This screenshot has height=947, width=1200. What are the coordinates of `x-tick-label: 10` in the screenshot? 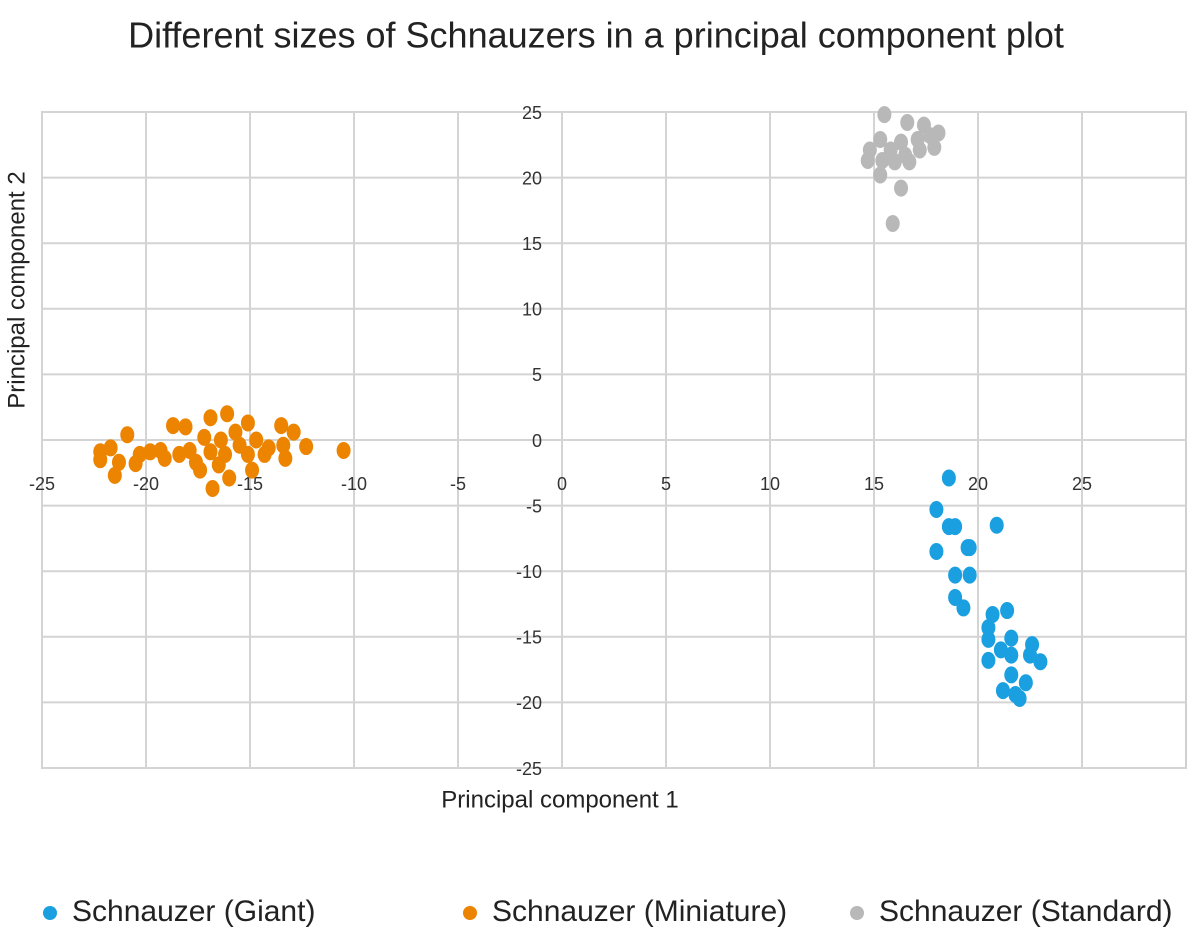 It's located at (770, 484).